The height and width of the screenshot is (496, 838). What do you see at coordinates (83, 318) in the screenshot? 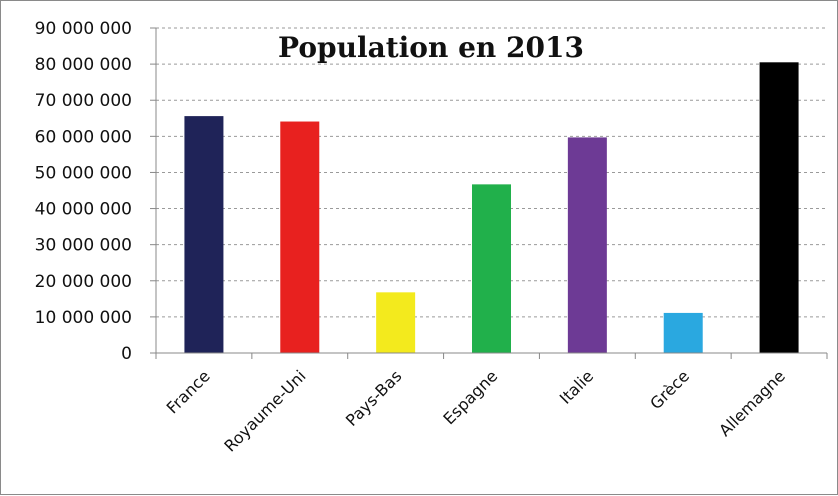
I see `y-tick-label: 10 000 000` at bounding box center [83, 318].